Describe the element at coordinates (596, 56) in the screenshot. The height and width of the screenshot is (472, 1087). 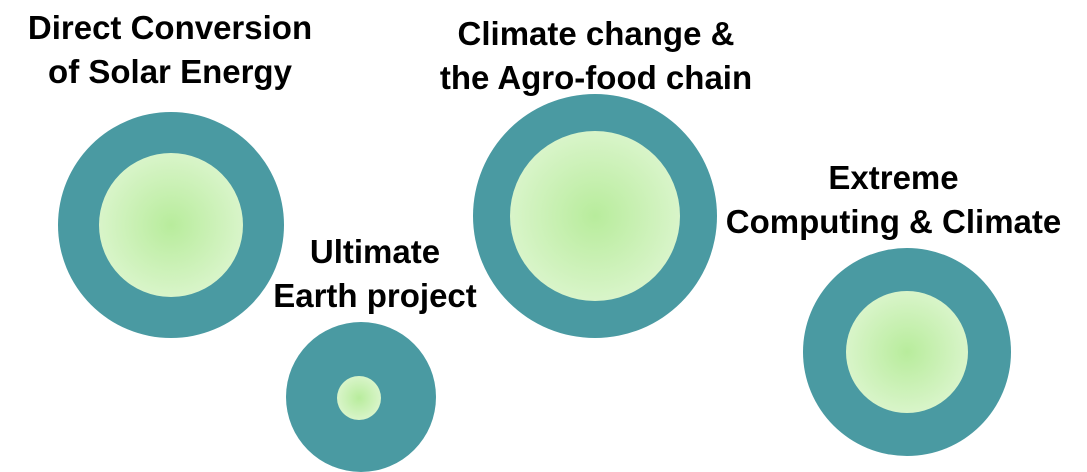
I see `agro-food-label: Climate change & the Agro-food chain` at that location.